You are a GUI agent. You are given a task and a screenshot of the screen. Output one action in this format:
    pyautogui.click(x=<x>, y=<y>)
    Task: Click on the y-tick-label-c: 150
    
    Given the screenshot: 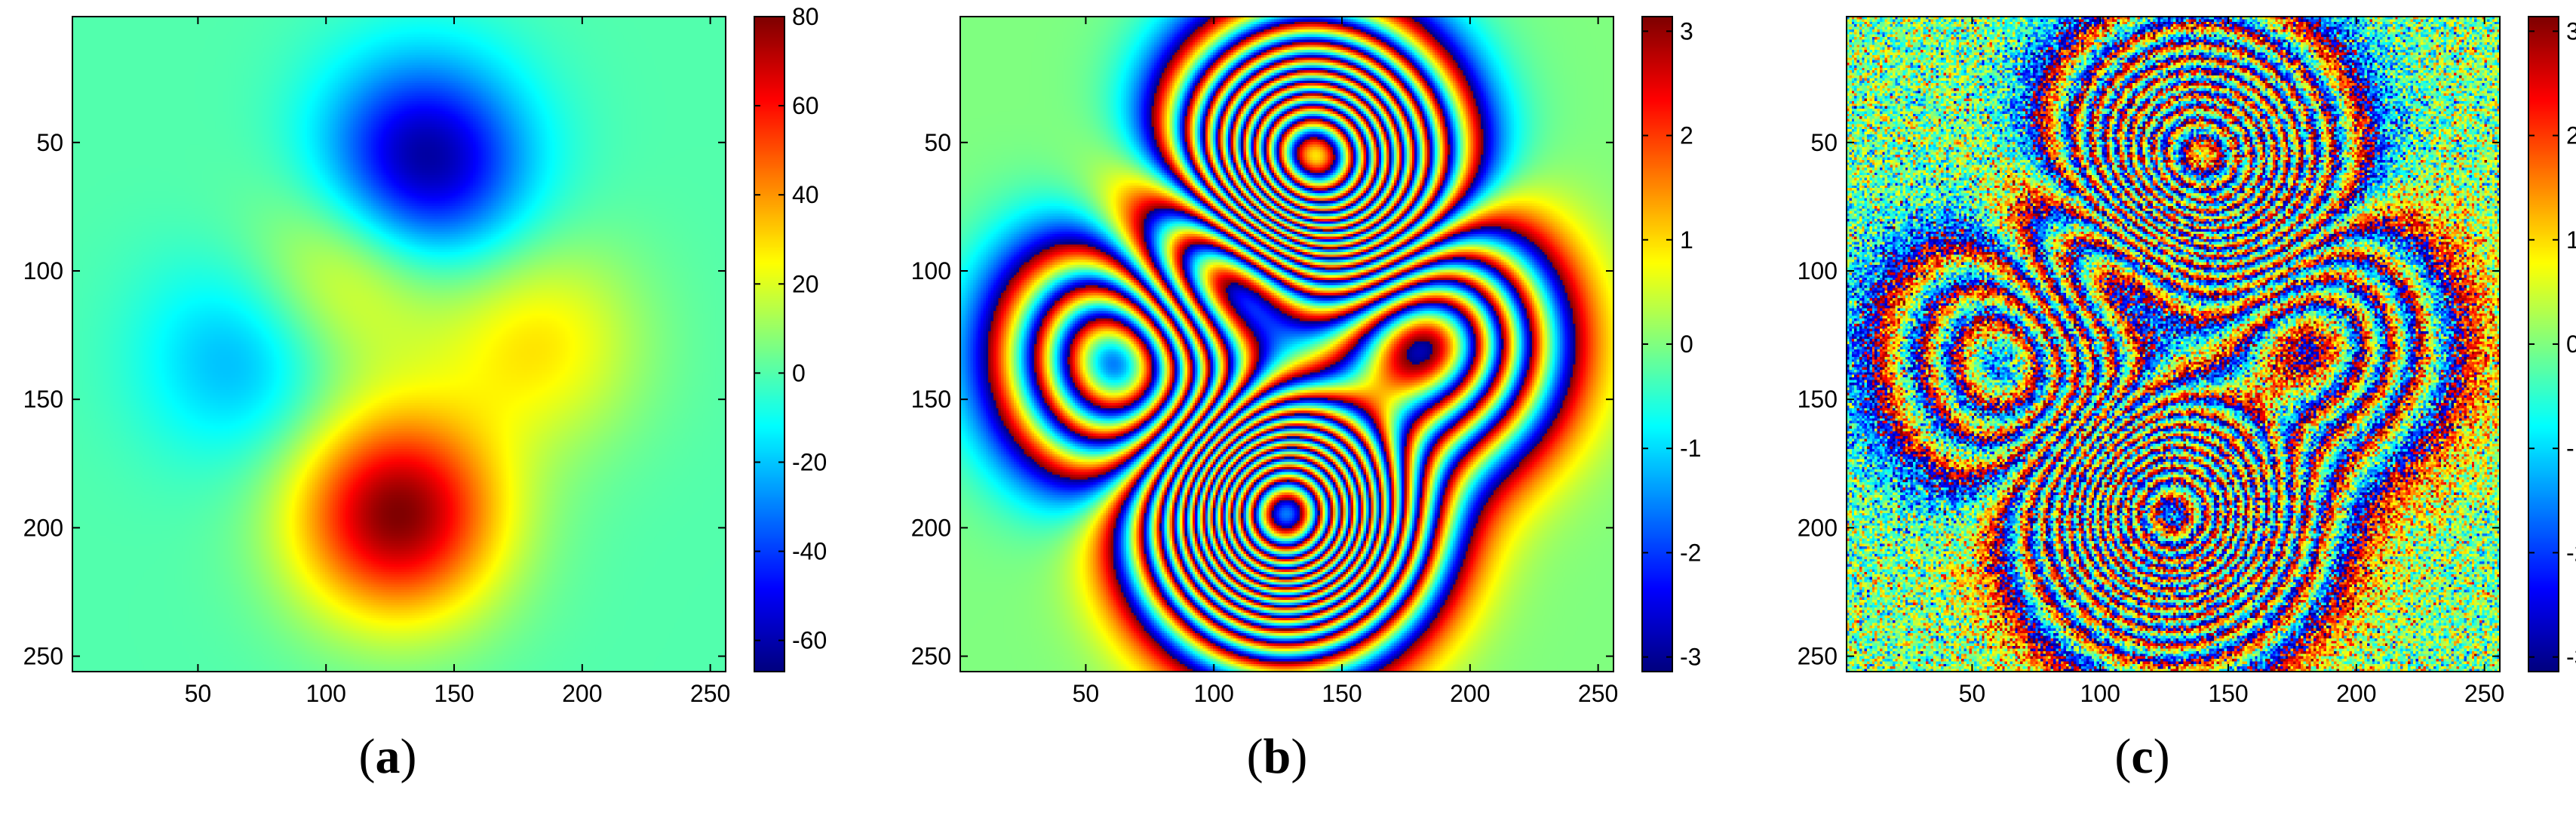 What is the action you would take?
    pyautogui.click(x=1818, y=399)
    